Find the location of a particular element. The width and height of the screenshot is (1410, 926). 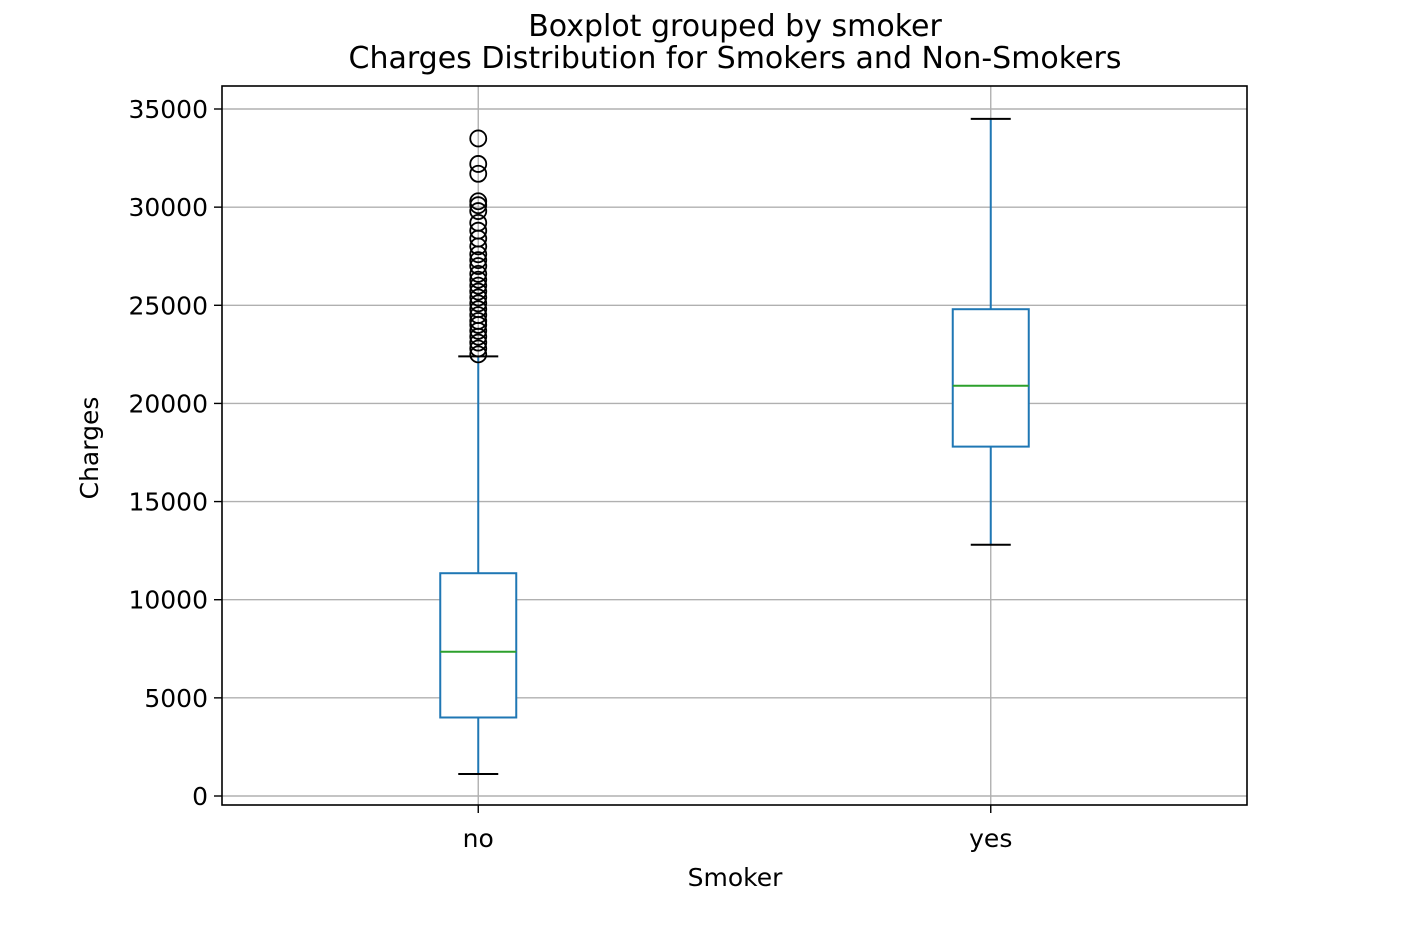

y-tick-label: 10000 is located at coordinates (168, 600).